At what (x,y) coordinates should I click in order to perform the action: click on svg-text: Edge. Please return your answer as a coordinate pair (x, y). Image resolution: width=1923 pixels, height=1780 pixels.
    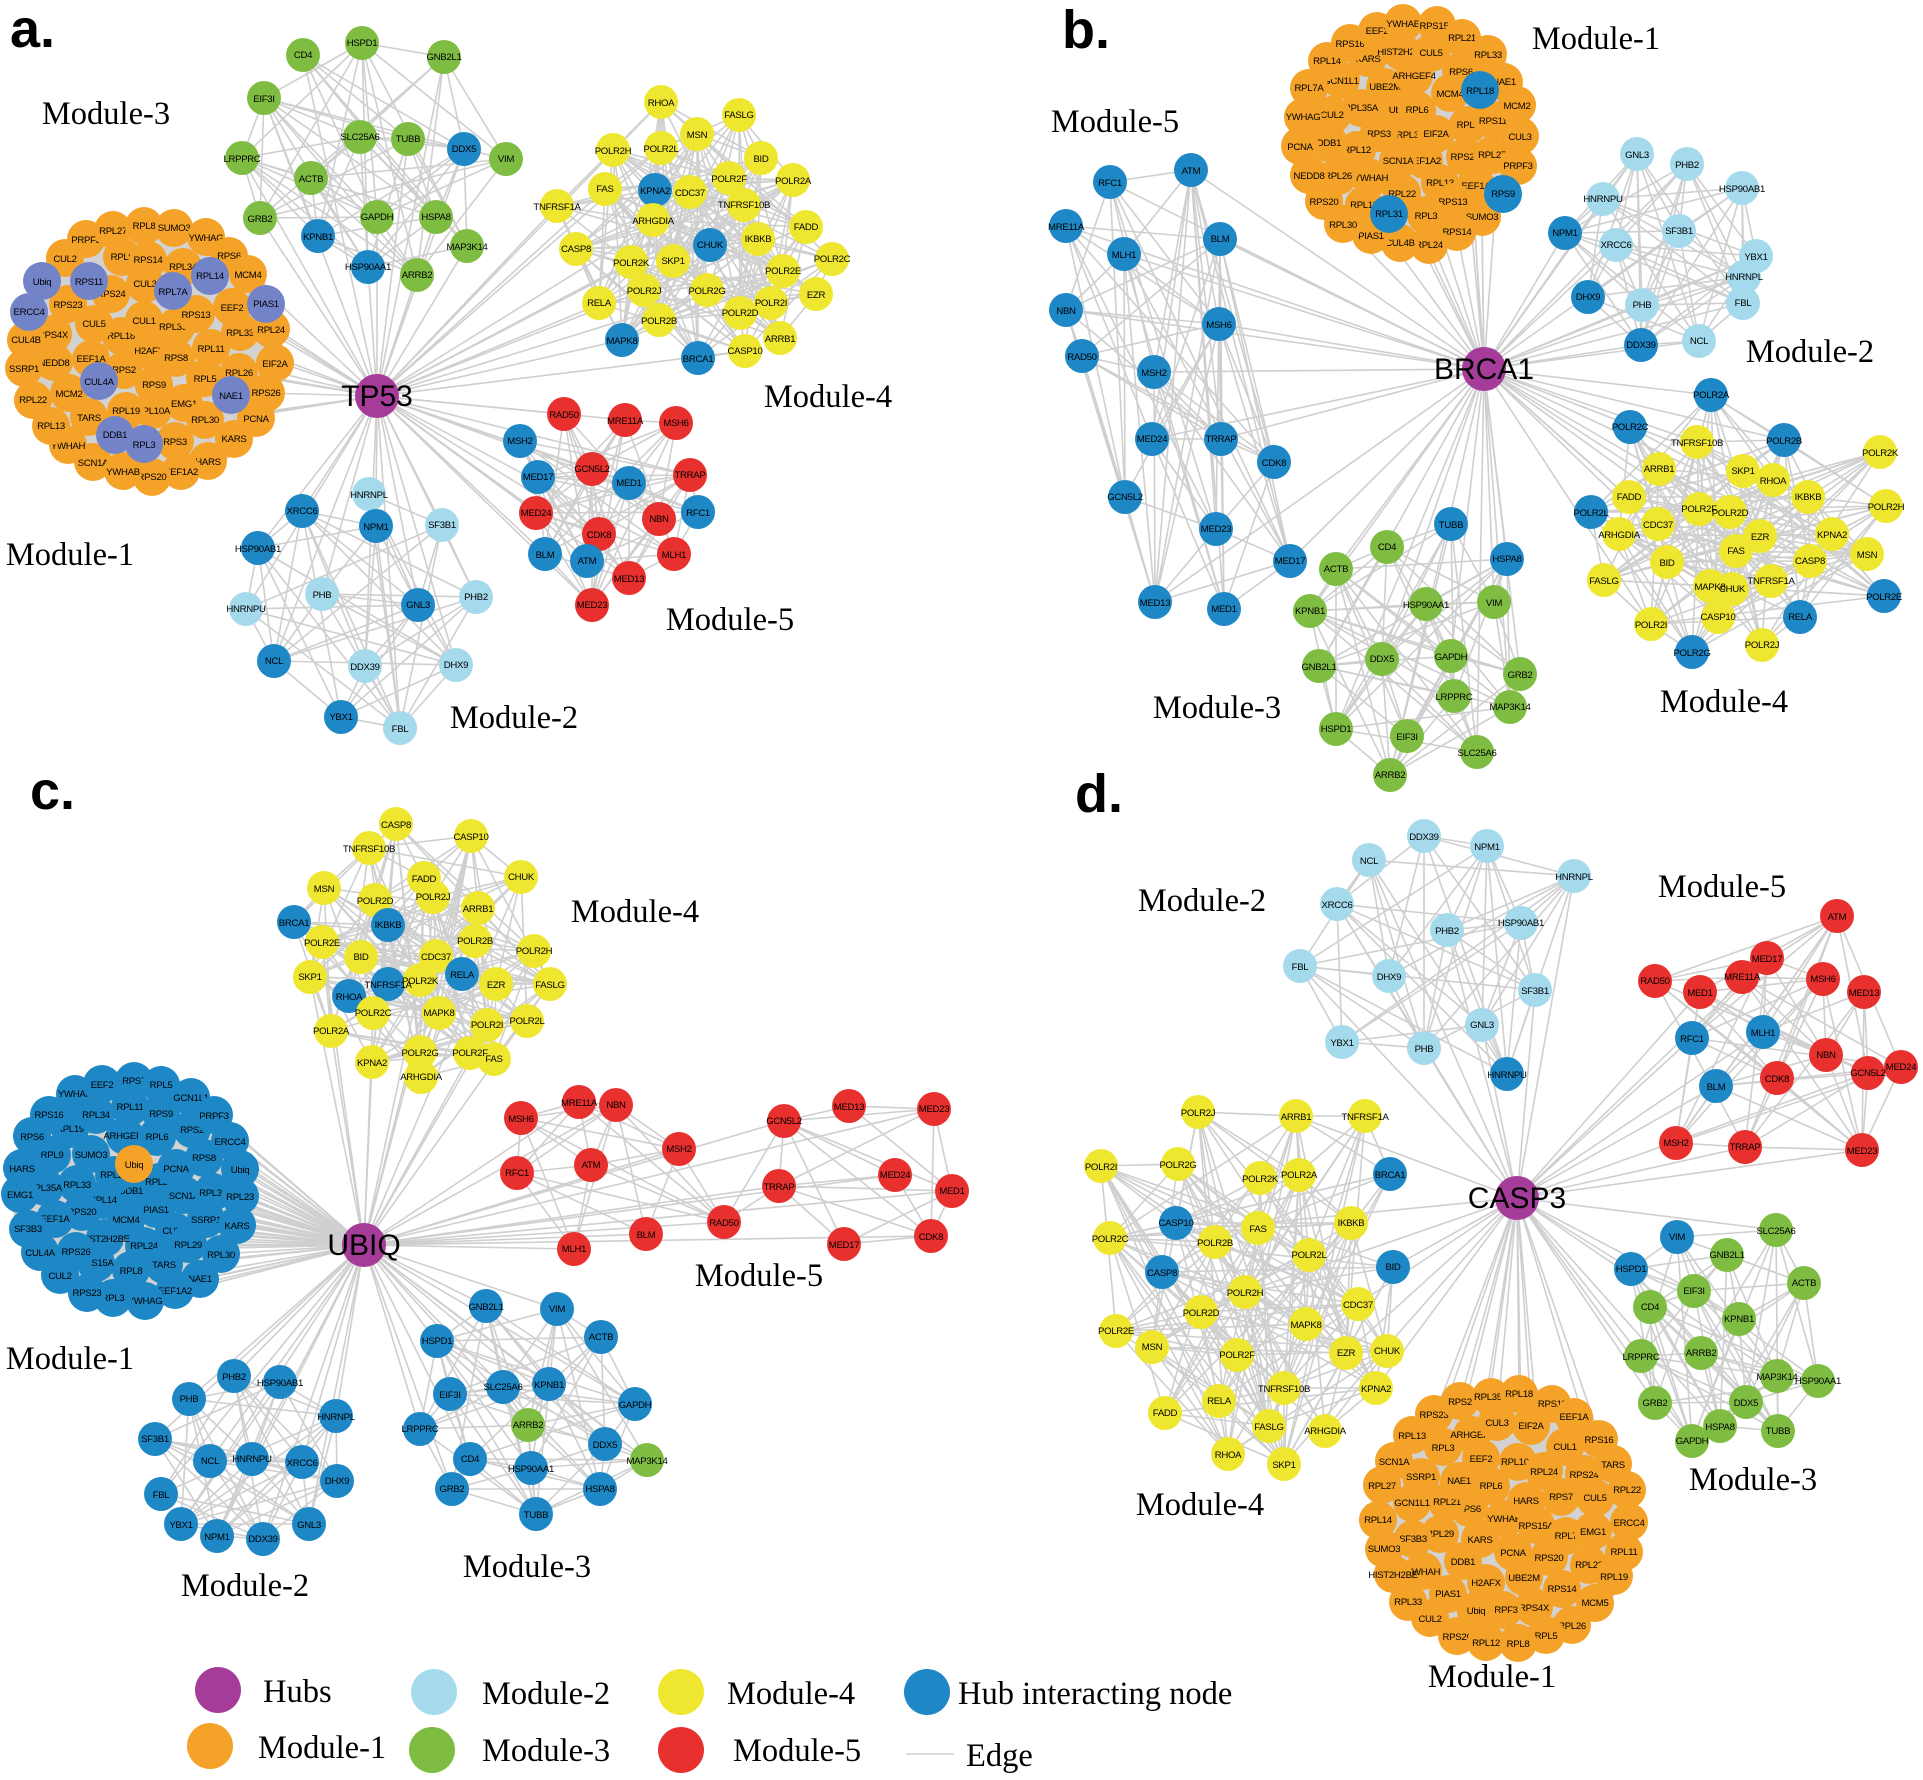
    Looking at the image, I should click on (999, 1756).